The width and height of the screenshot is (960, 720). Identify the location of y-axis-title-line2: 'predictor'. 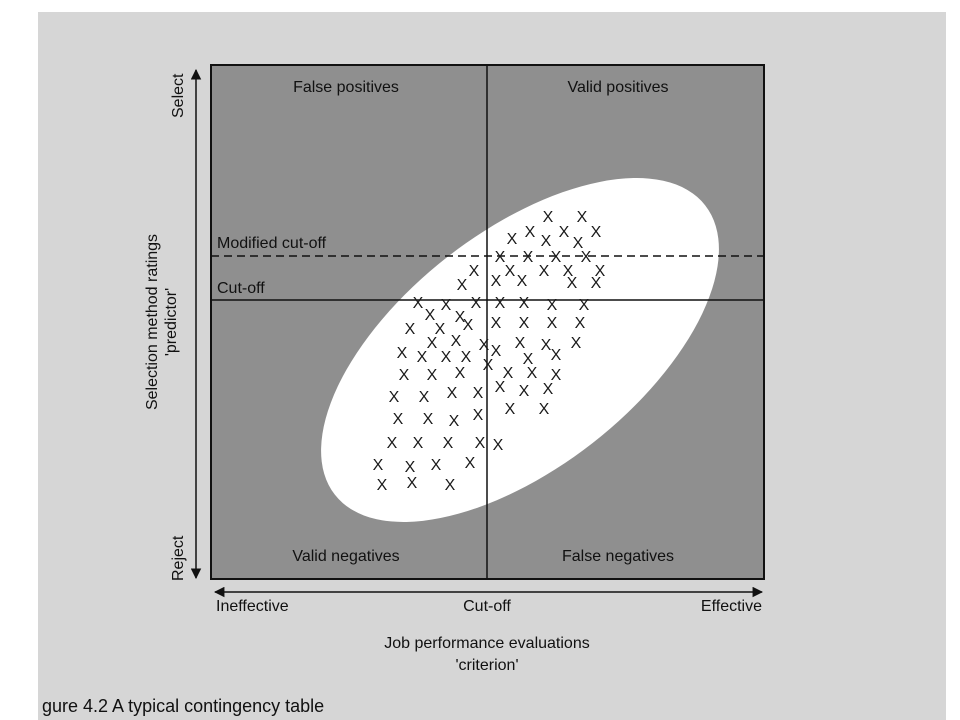
(171, 322).